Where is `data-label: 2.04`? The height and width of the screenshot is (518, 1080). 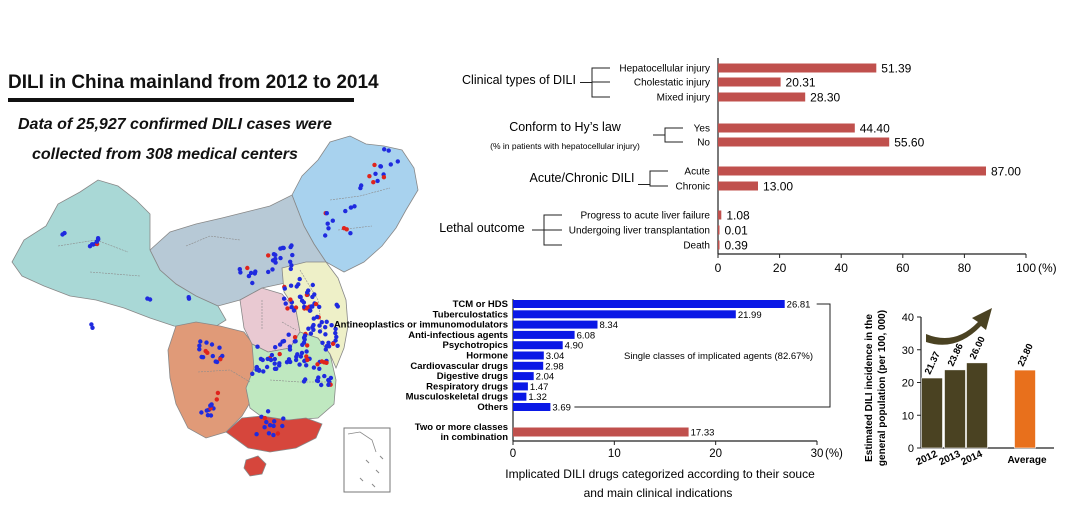 data-label: 2.04 is located at coordinates (545, 377).